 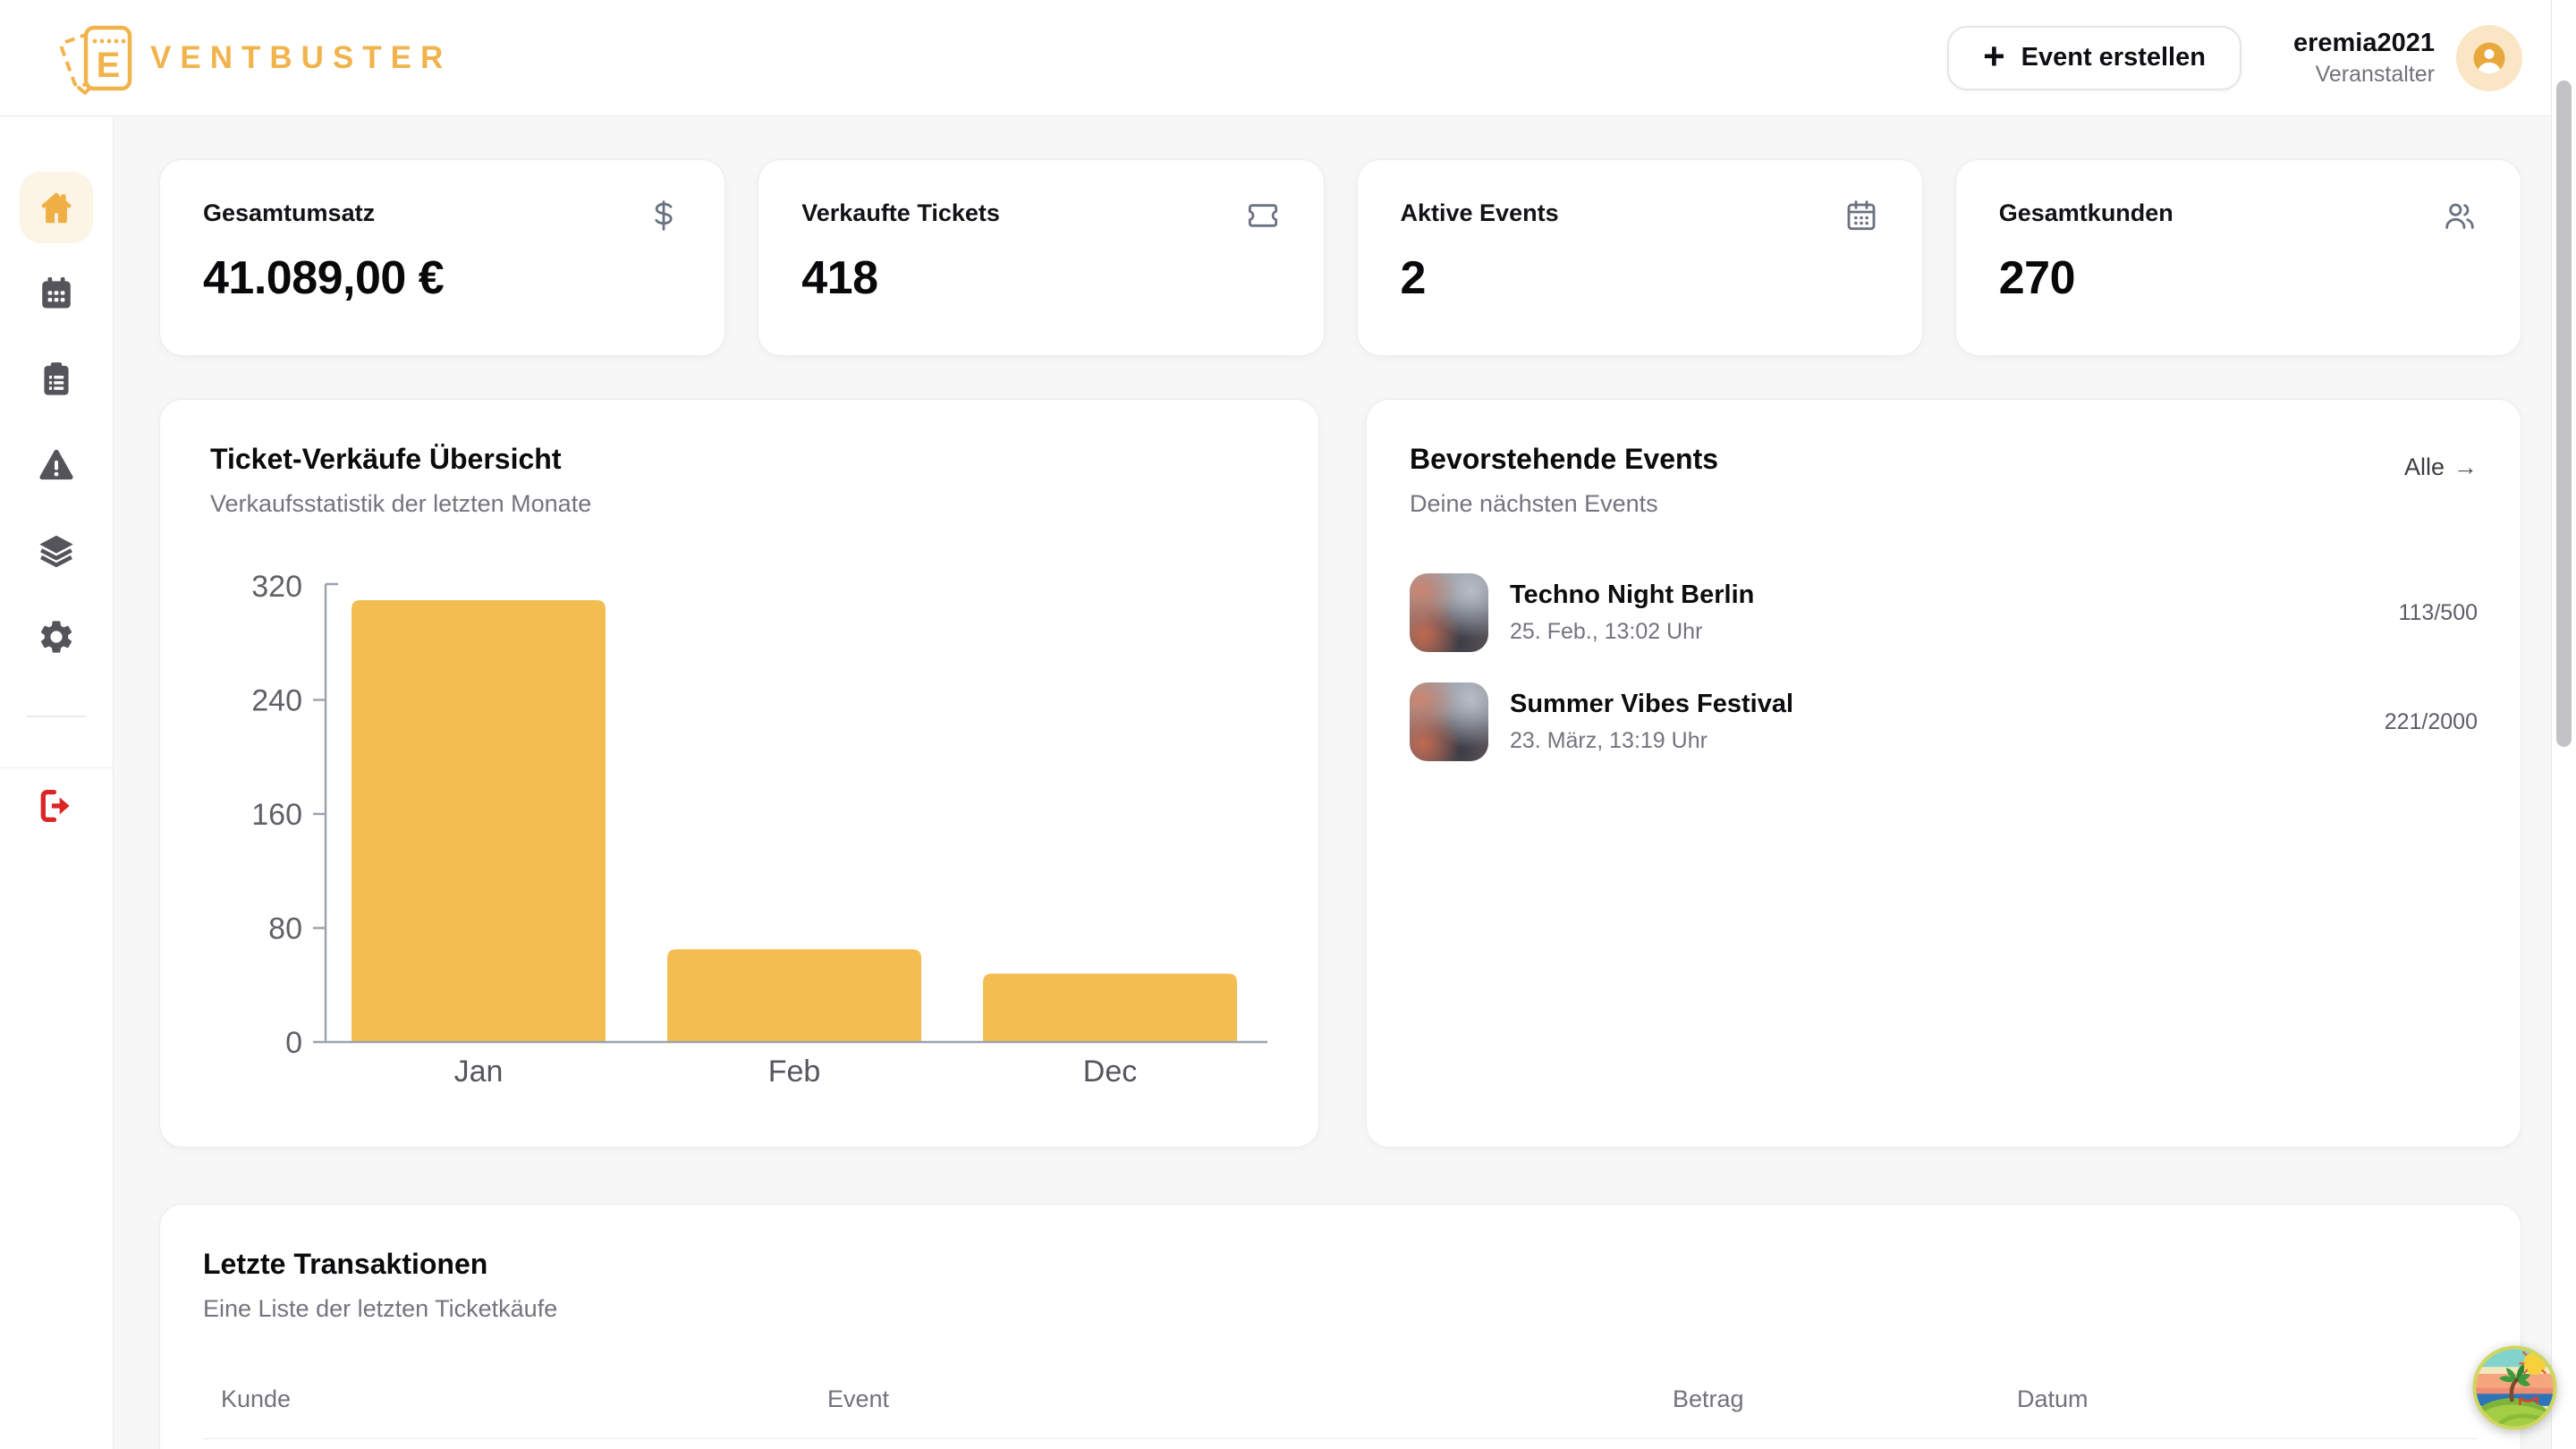 I want to click on create-event-label: Event erstellen, so click(x=2113, y=57).